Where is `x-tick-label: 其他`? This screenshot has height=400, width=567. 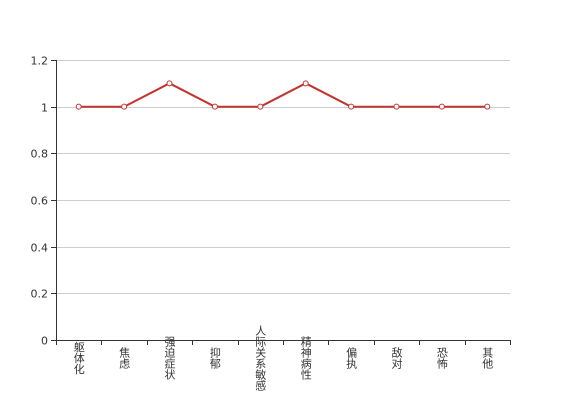
x-tick-label: 其他 is located at coordinates (487, 358).